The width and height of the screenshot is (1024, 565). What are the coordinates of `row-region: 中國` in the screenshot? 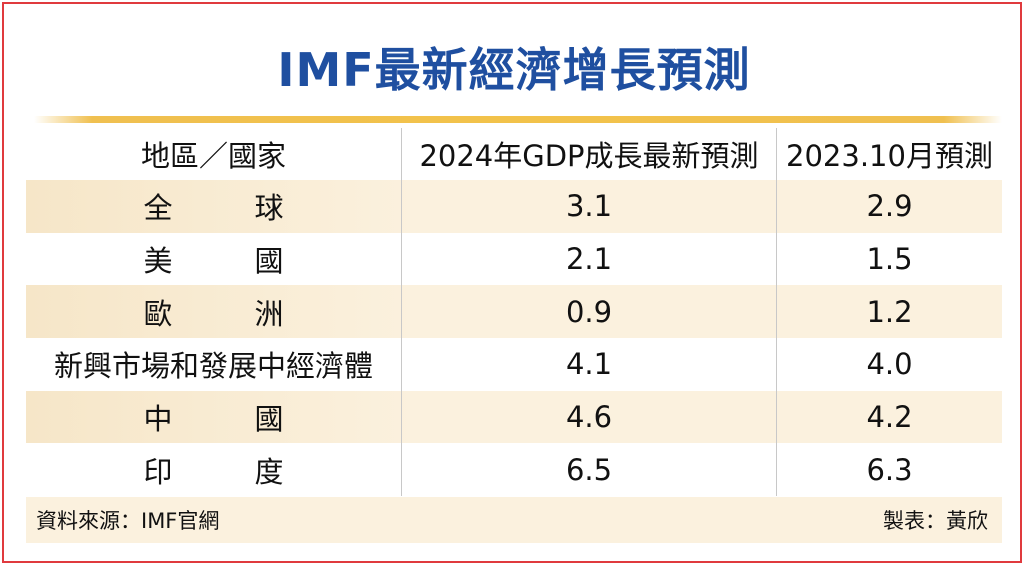 It's located at (213, 417).